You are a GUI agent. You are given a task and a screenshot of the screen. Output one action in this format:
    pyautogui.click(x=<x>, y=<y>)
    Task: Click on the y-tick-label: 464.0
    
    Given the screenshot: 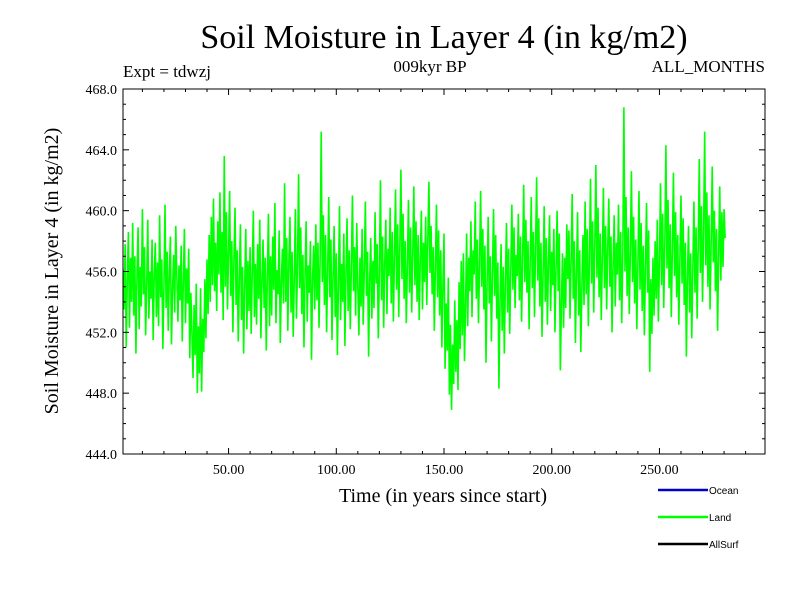 What is the action you would take?
    pyautogui.click(x=102, y=151)
    